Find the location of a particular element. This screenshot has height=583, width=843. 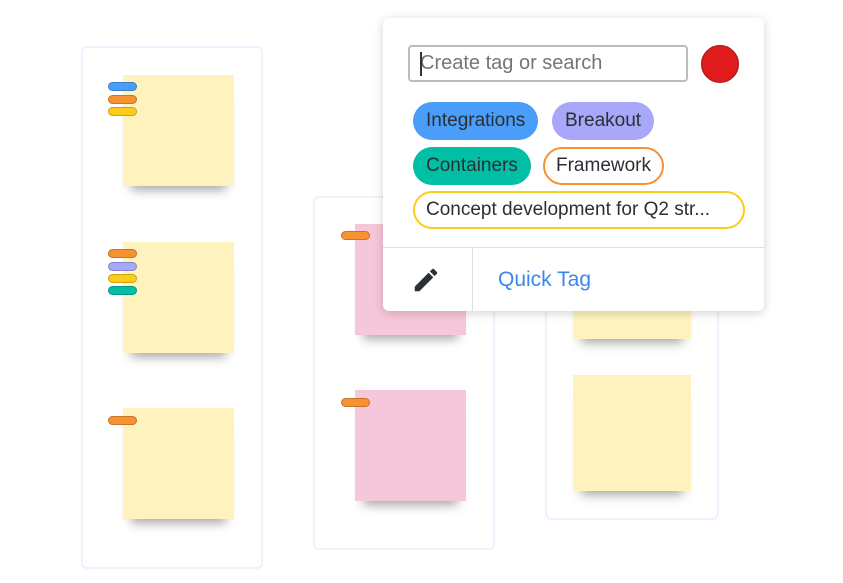

tag-chip-breakout: Breakout is located at coordinates (603, 121).